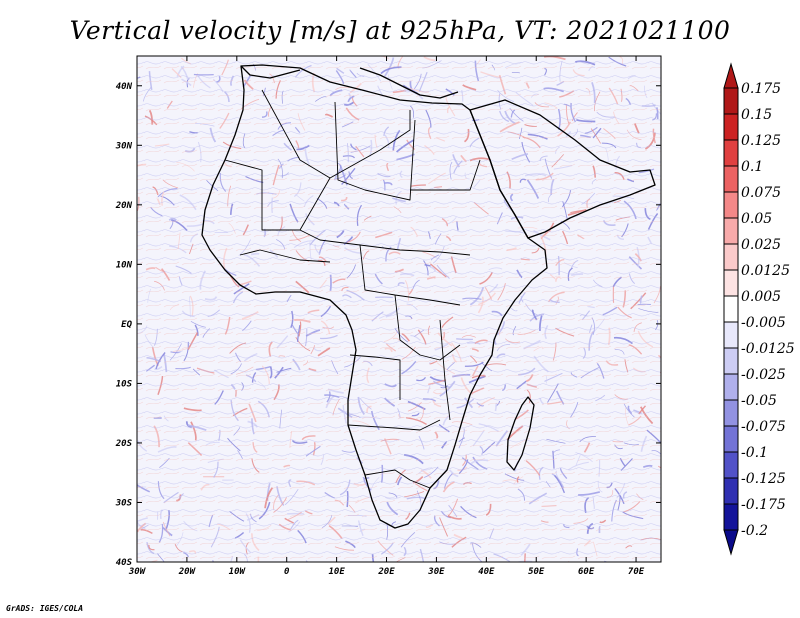 The image size is (800, 618). I want to click on colorbar-label: -0.0125, so click(768, 349).